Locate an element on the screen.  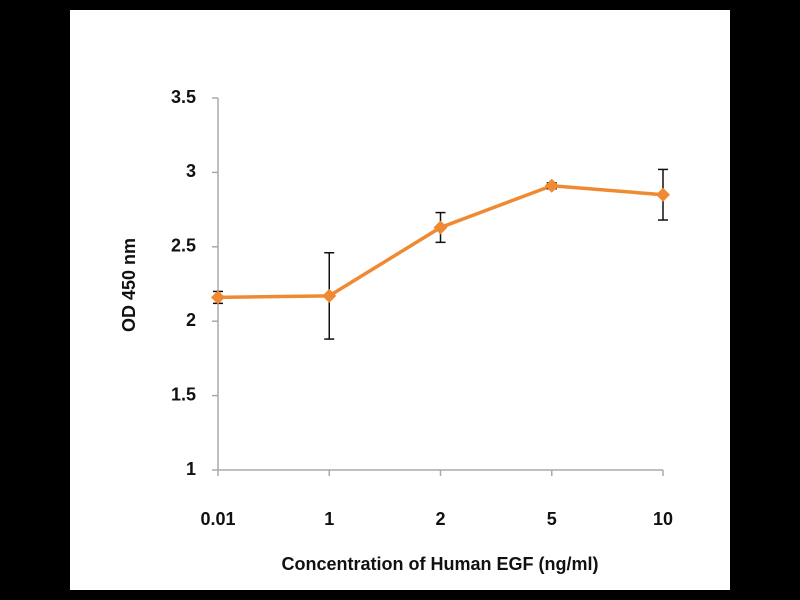
y-tick-label: 2 is located at coordinates (191, 320).